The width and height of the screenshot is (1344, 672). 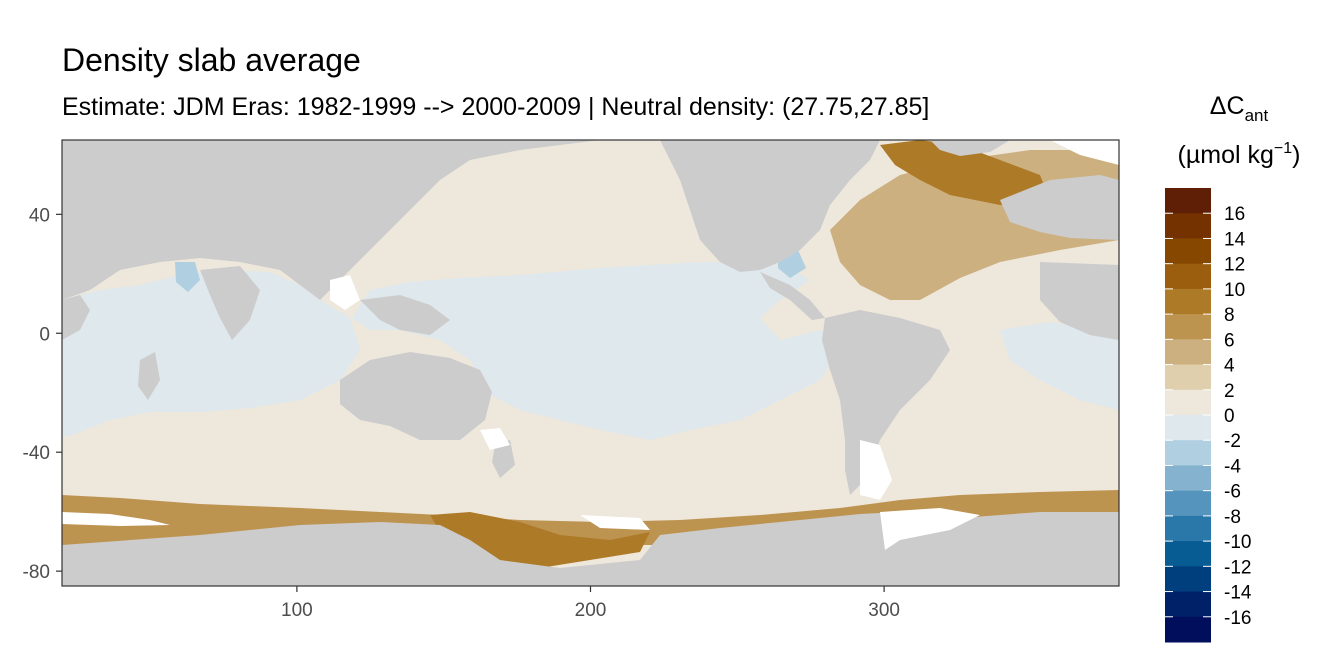 I want to click on x-tick-label: 200, so click(x=591, y=610).